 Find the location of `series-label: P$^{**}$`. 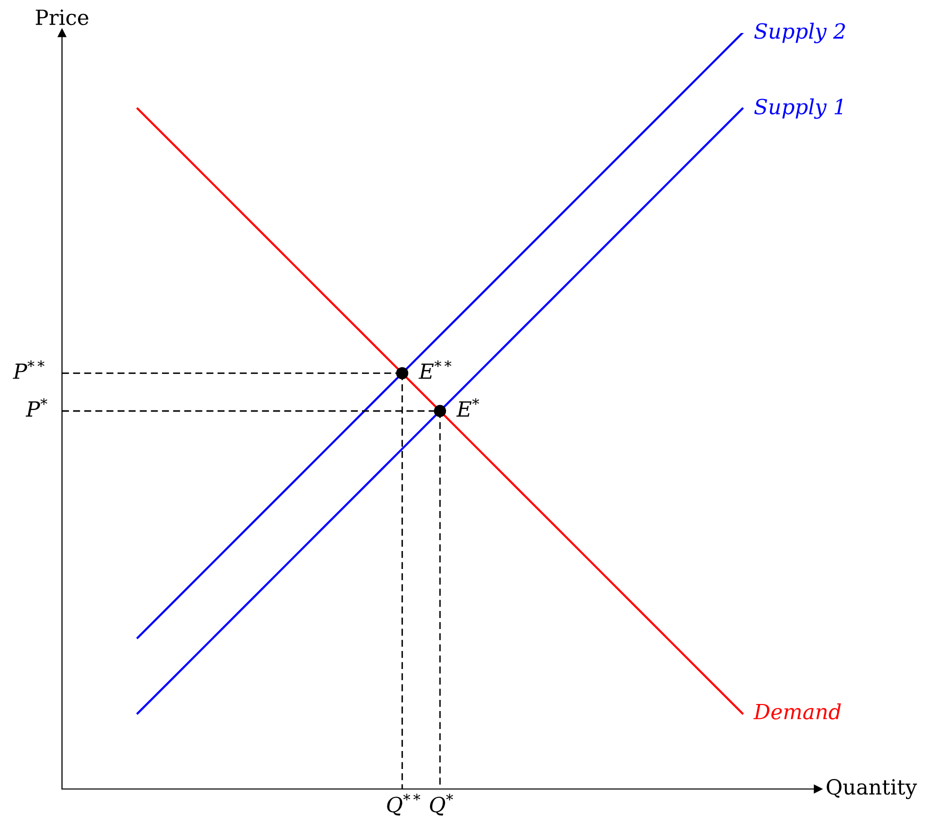

series-label: P$^{**}$ is located at coordinates (28, 369).